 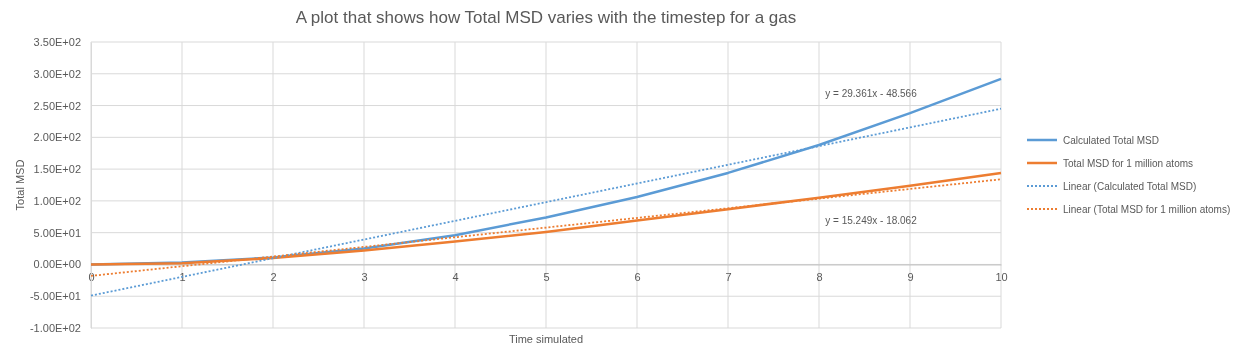 What do you see at coordinates (637, 277) in the screenshot?
I see `x-tick-label: 6` at bounding box center [637, 277].